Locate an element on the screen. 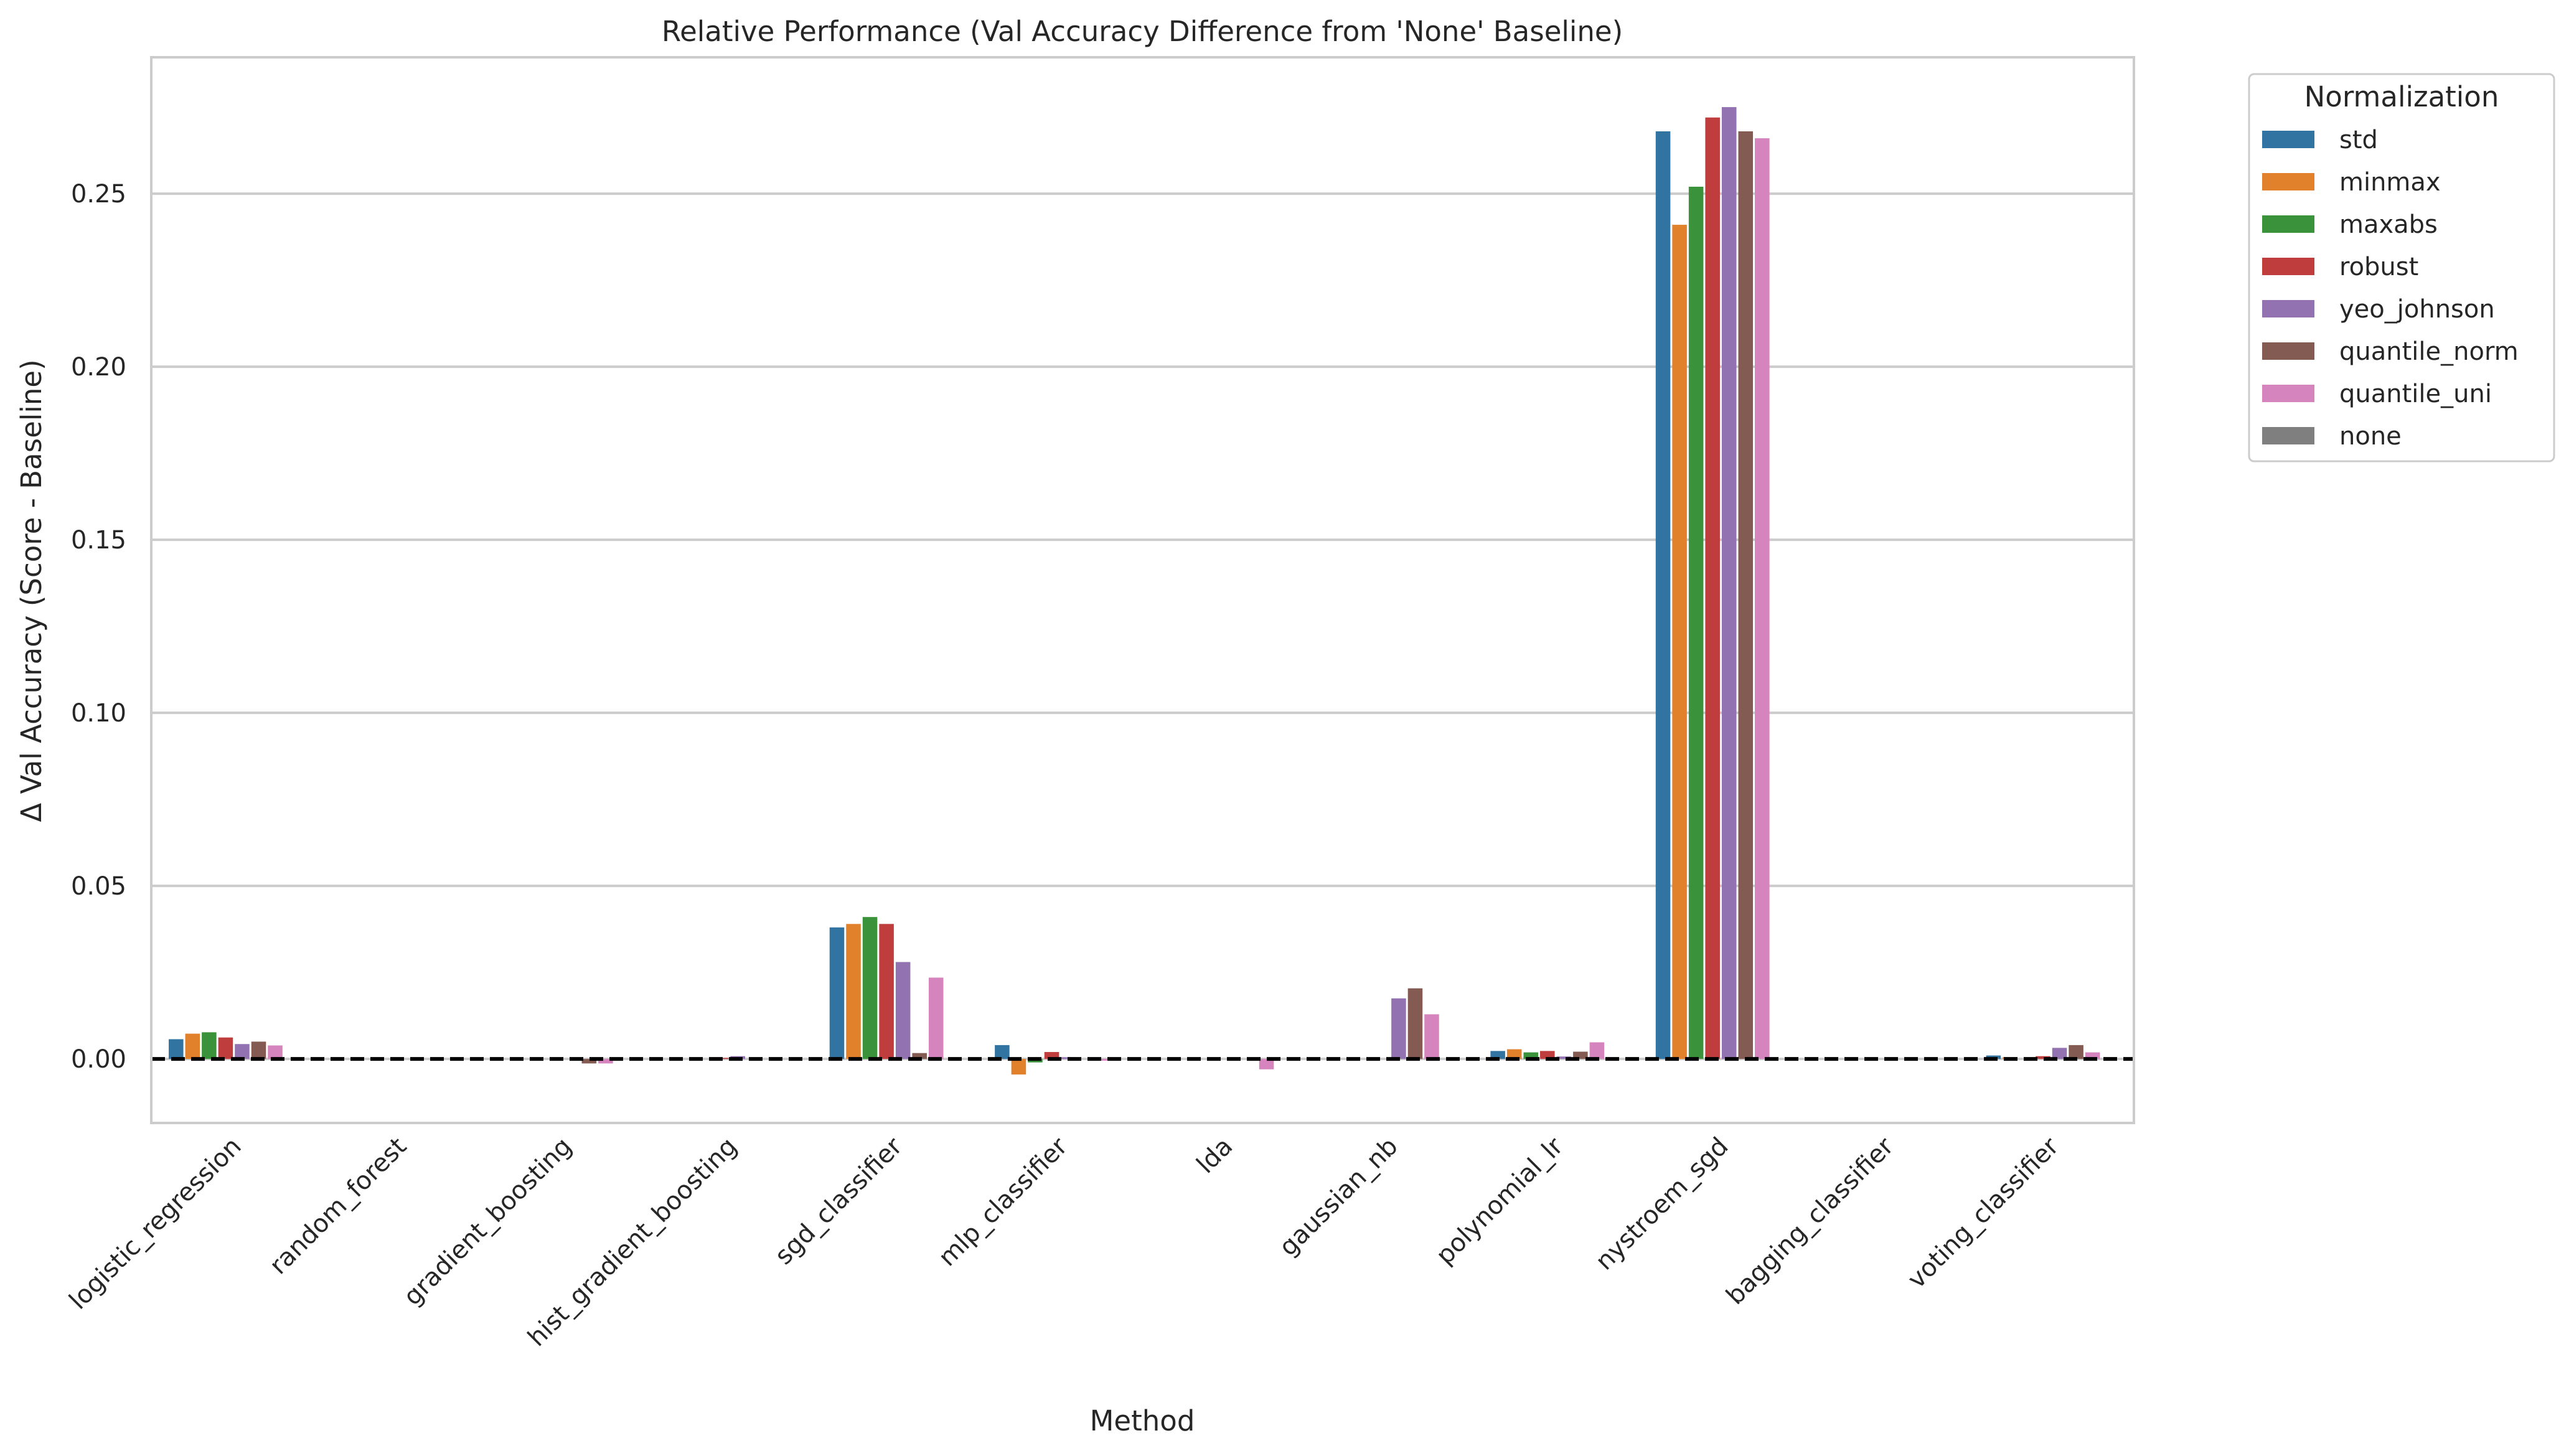 The width and height of the screenshot is (2574, 1456). x-axis-label: Method is located at coordinates (1142, 1420).